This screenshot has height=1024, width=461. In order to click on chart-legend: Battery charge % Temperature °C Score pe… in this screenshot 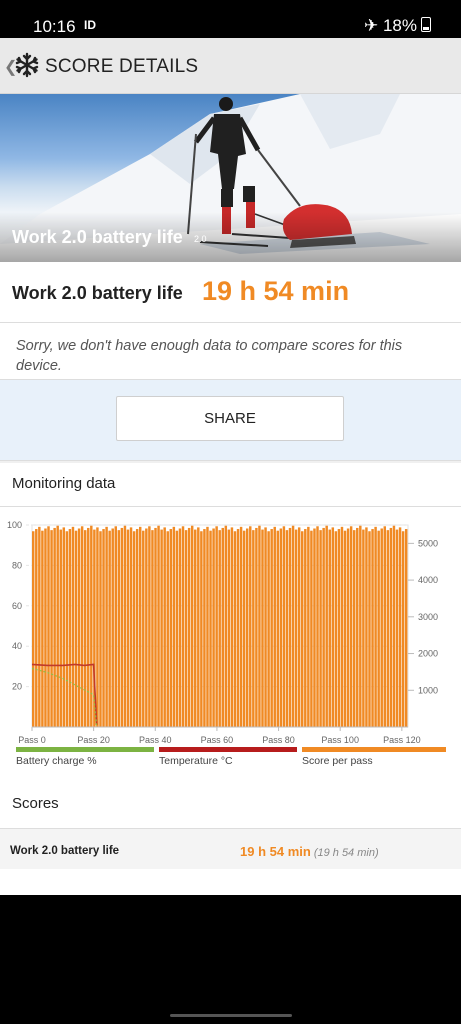, I will do `click(230, 765)`.